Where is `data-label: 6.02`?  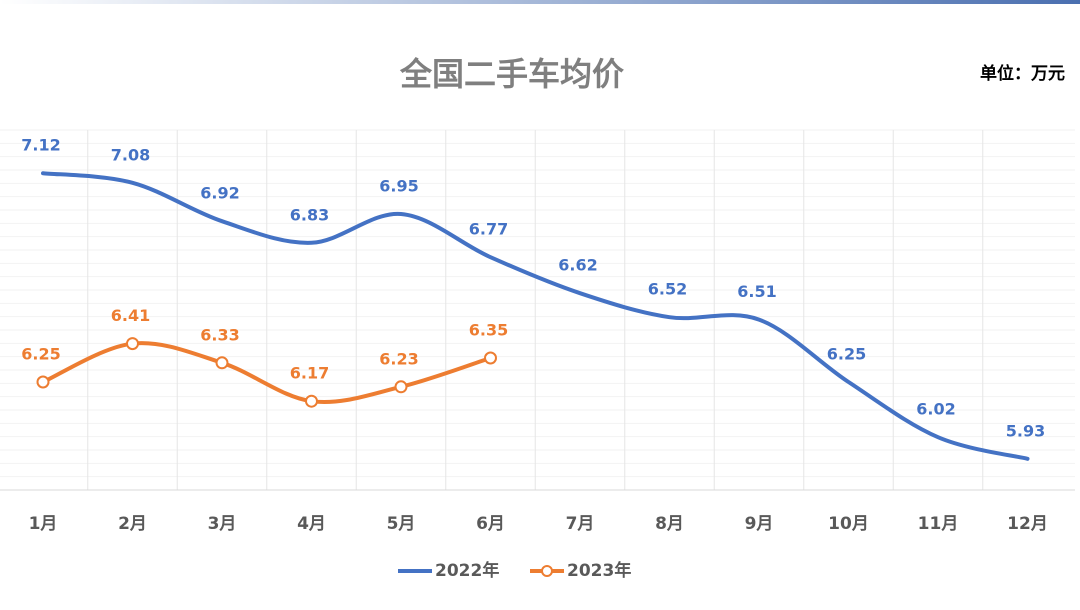
data-label: 6.02 is located at coordinates (935, 409).